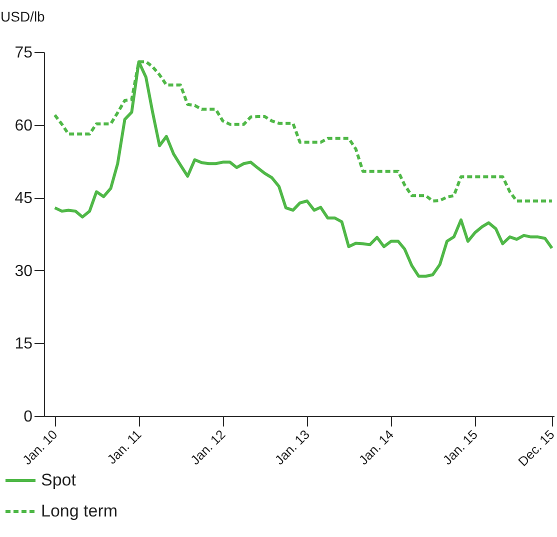  I want to click on y-tick-label: 75, so click(23, 53).